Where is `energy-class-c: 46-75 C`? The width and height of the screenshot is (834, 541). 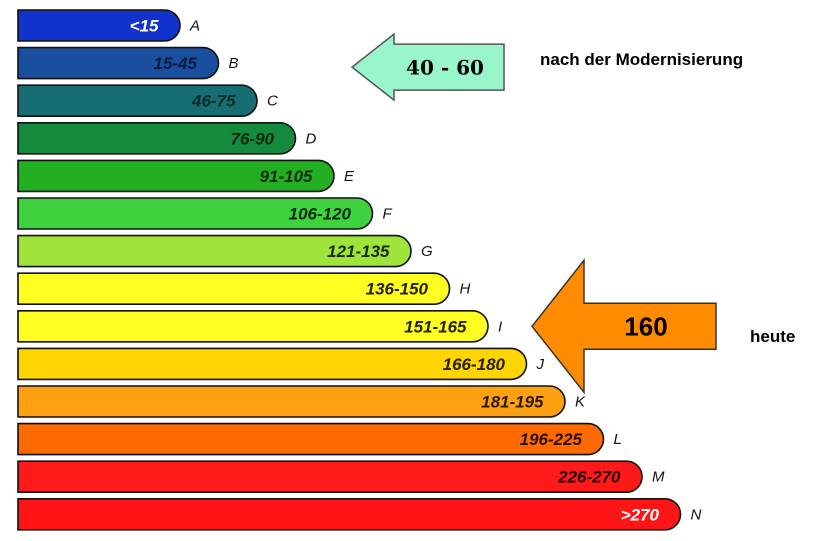
energy-class-c: 46-75 C is located at coordinates (147, 100).